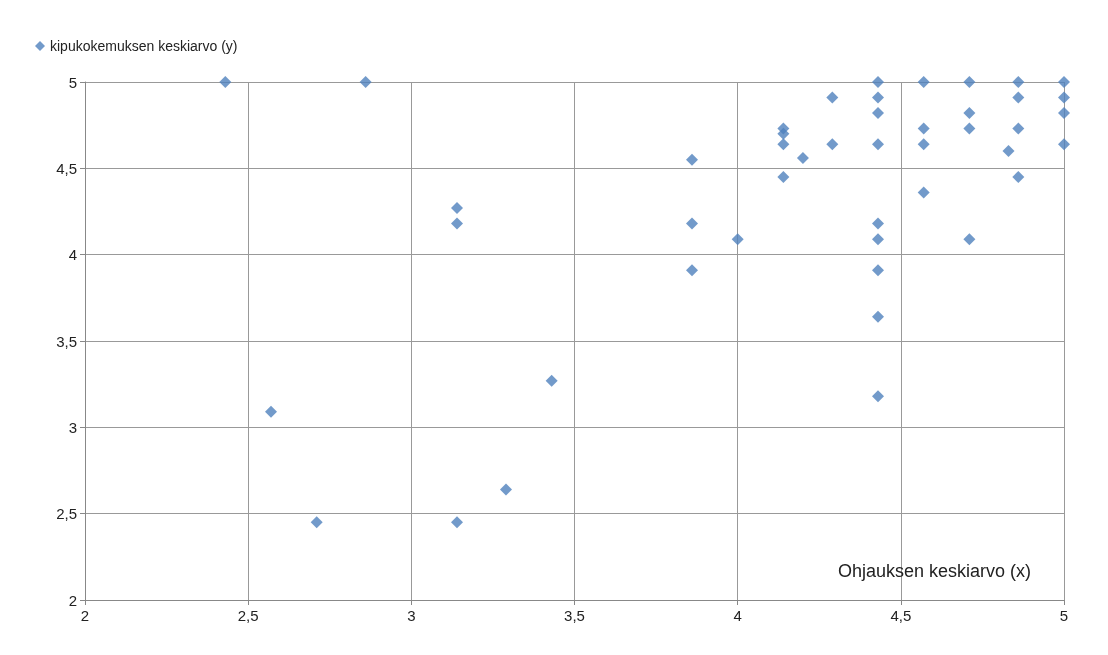  What do you see at coordinates (248, 615) in the screenshot?
I see `x-tick-label: 2,5` at bounding box center [248, 615].